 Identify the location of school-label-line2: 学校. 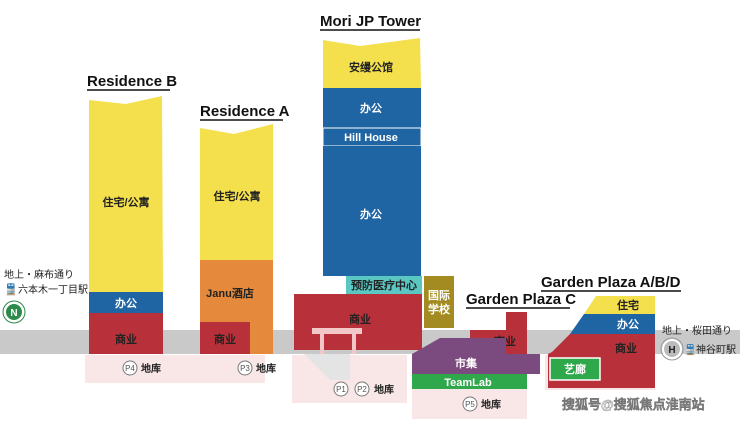
(439, 309).